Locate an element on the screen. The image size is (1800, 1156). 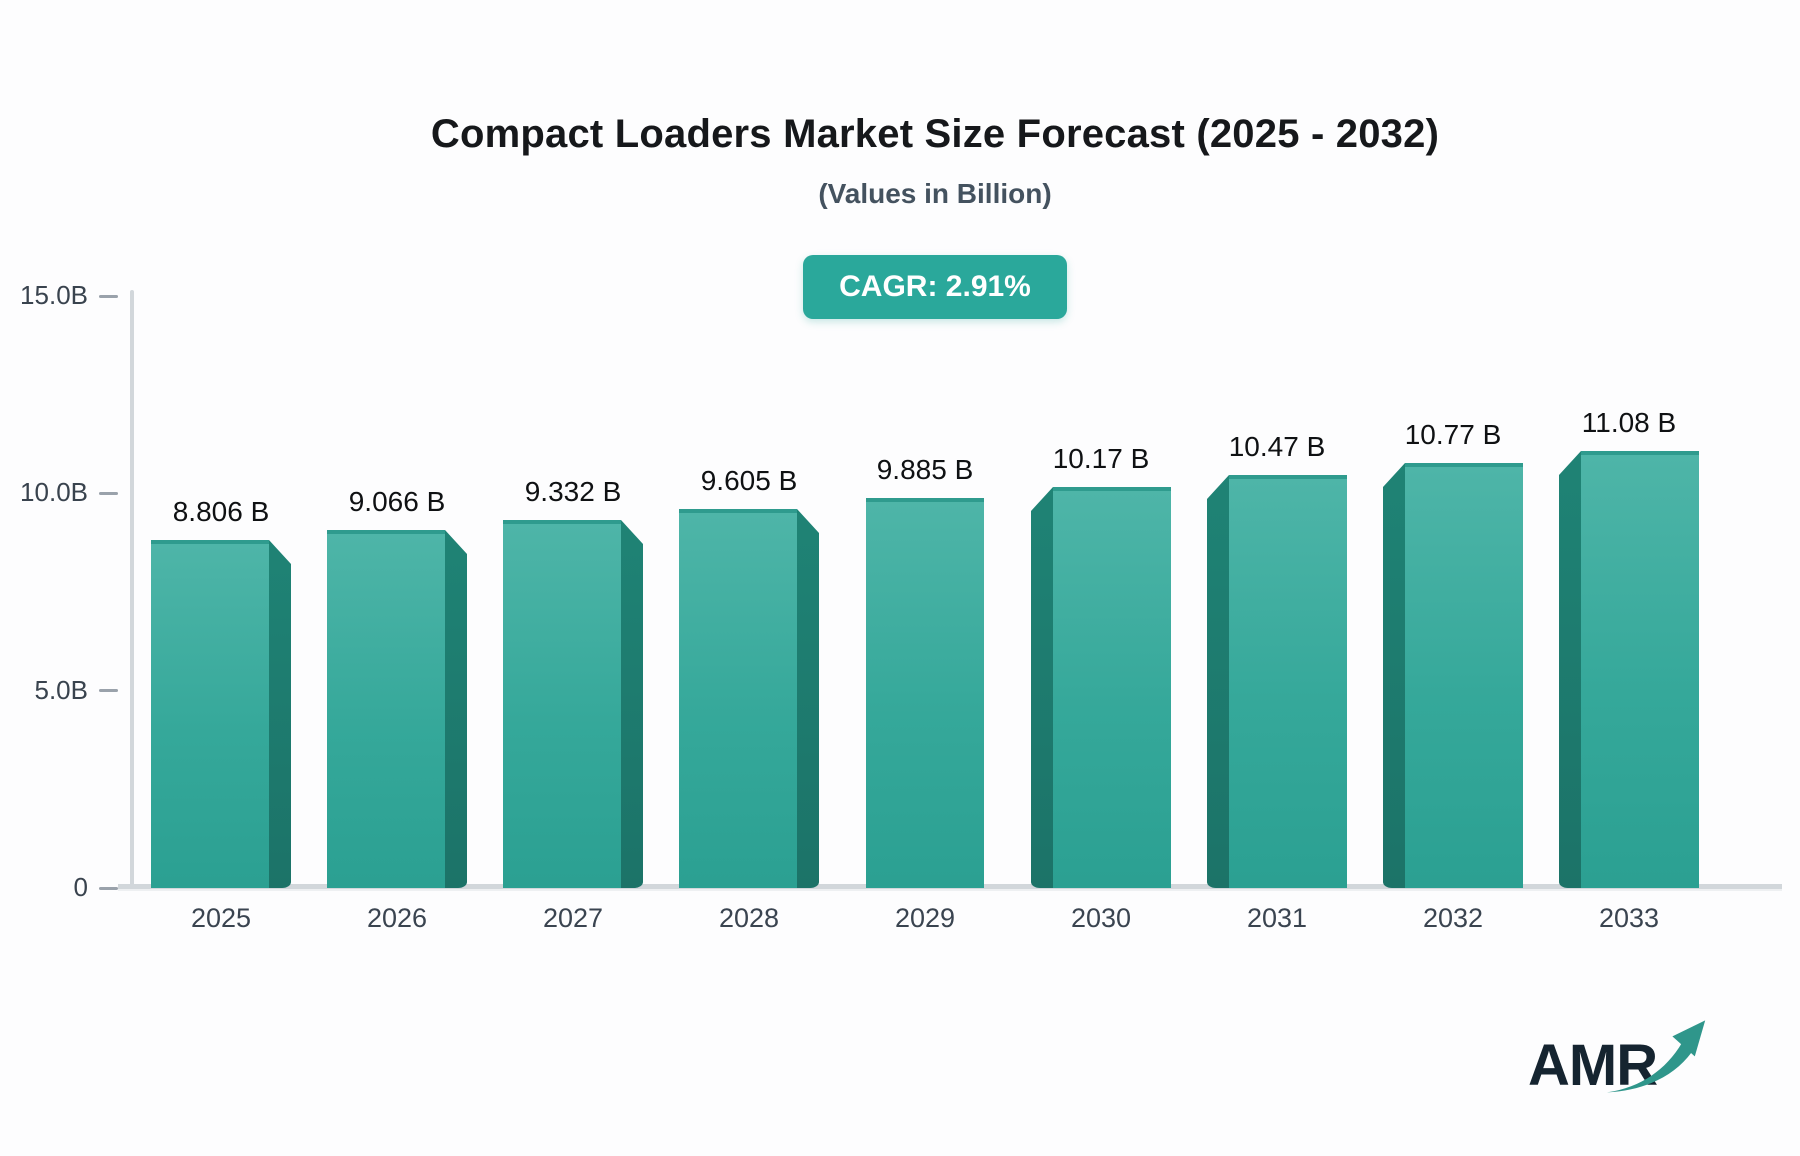
x-axis-label-2029: 2029 is located at coordinates (925, 918).